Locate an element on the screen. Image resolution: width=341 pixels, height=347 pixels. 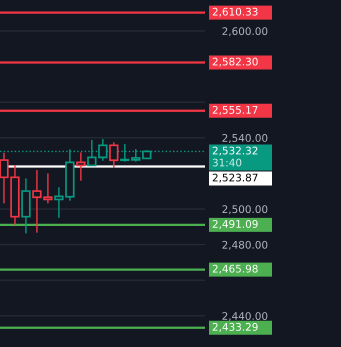
text: 31:40 is located at coordinates (227, 162).